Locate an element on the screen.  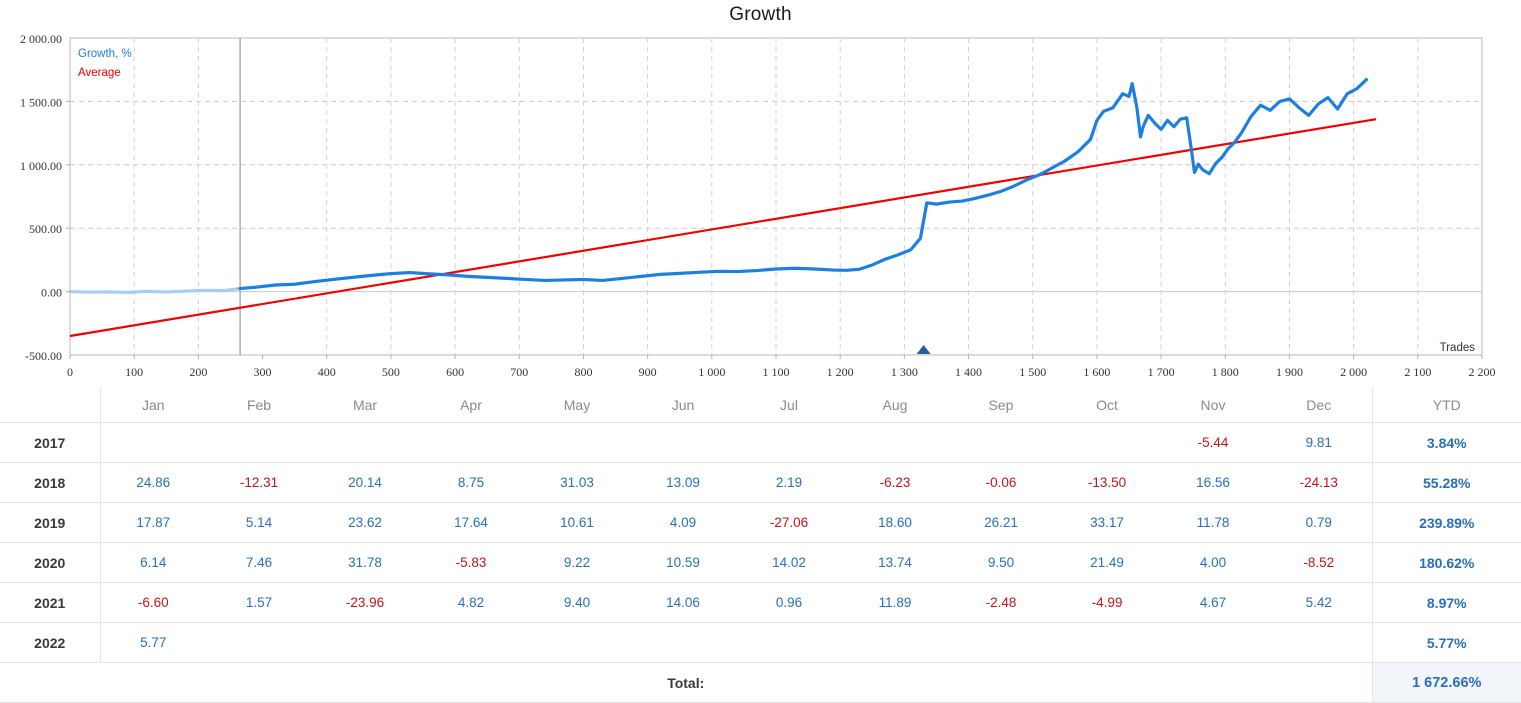
monthly-return-cell: 14.06 is located at coordinates (683, 602).